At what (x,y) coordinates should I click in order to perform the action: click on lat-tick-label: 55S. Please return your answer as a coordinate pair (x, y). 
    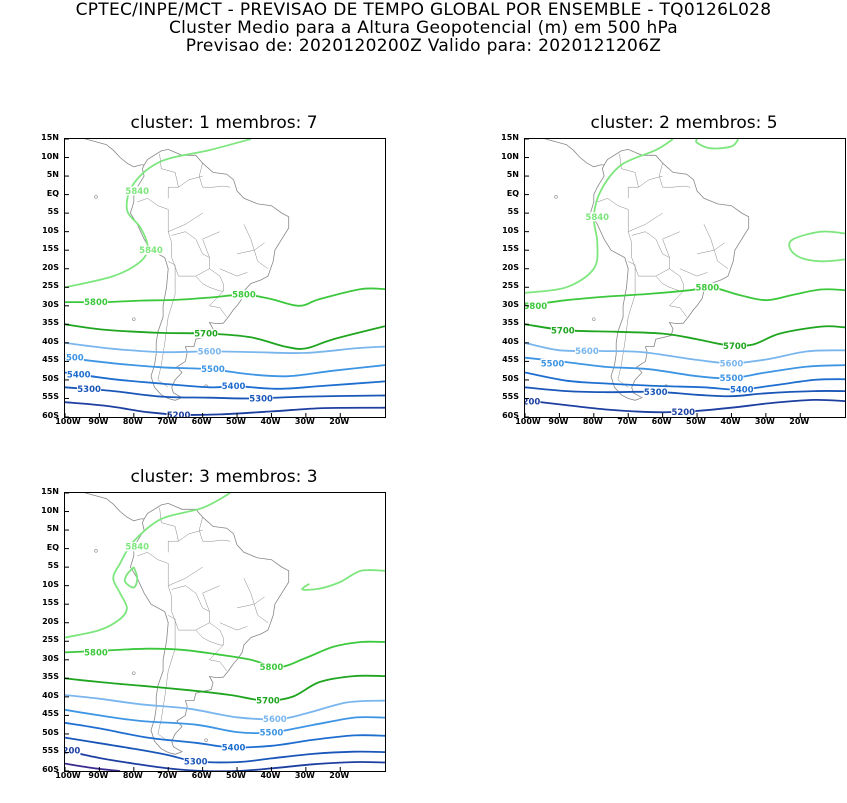
    Looking at the image, I should click on (50, 751).